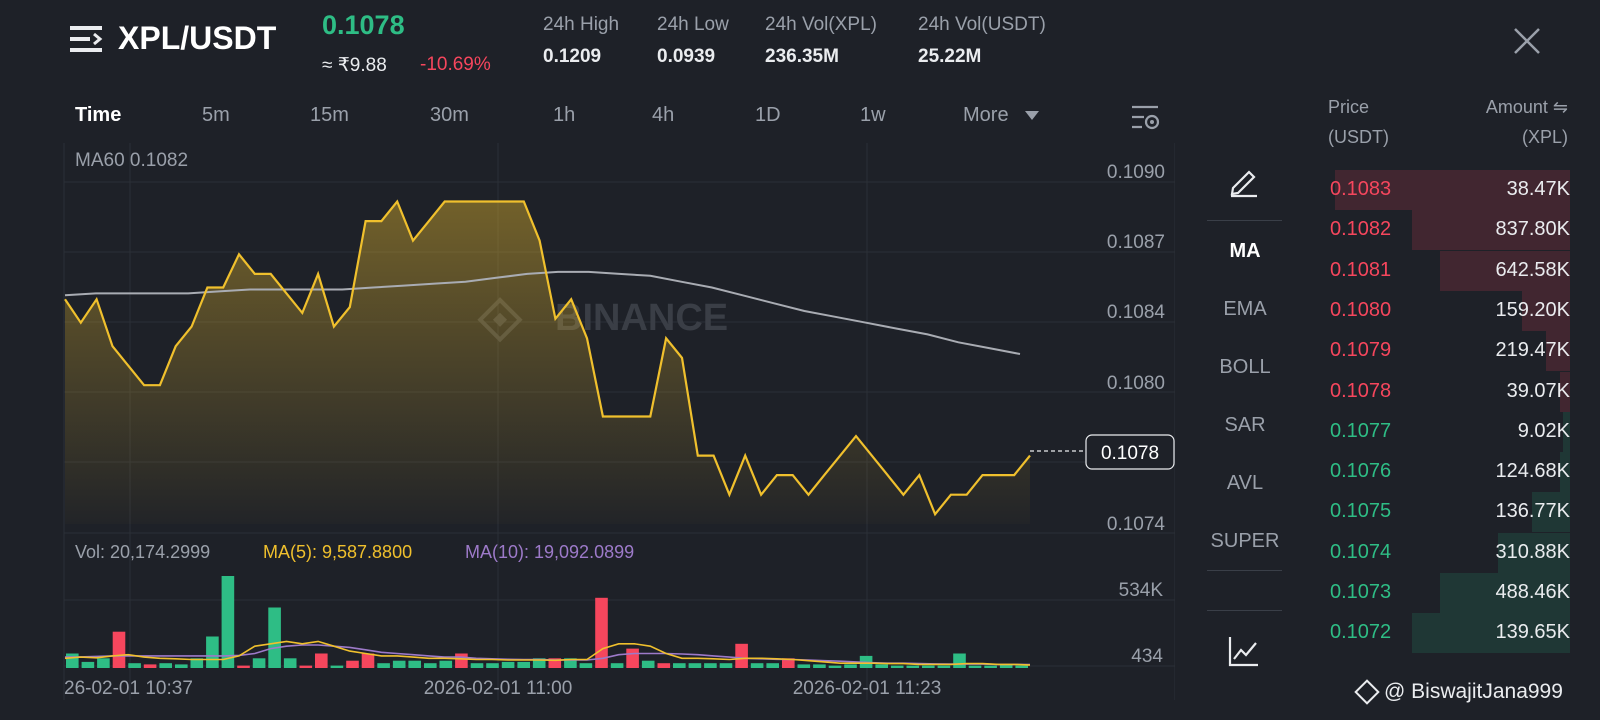 This screenshot has height=720, width=1600. I want to click on stat-value-low: 0.0939, so click(686, 56).